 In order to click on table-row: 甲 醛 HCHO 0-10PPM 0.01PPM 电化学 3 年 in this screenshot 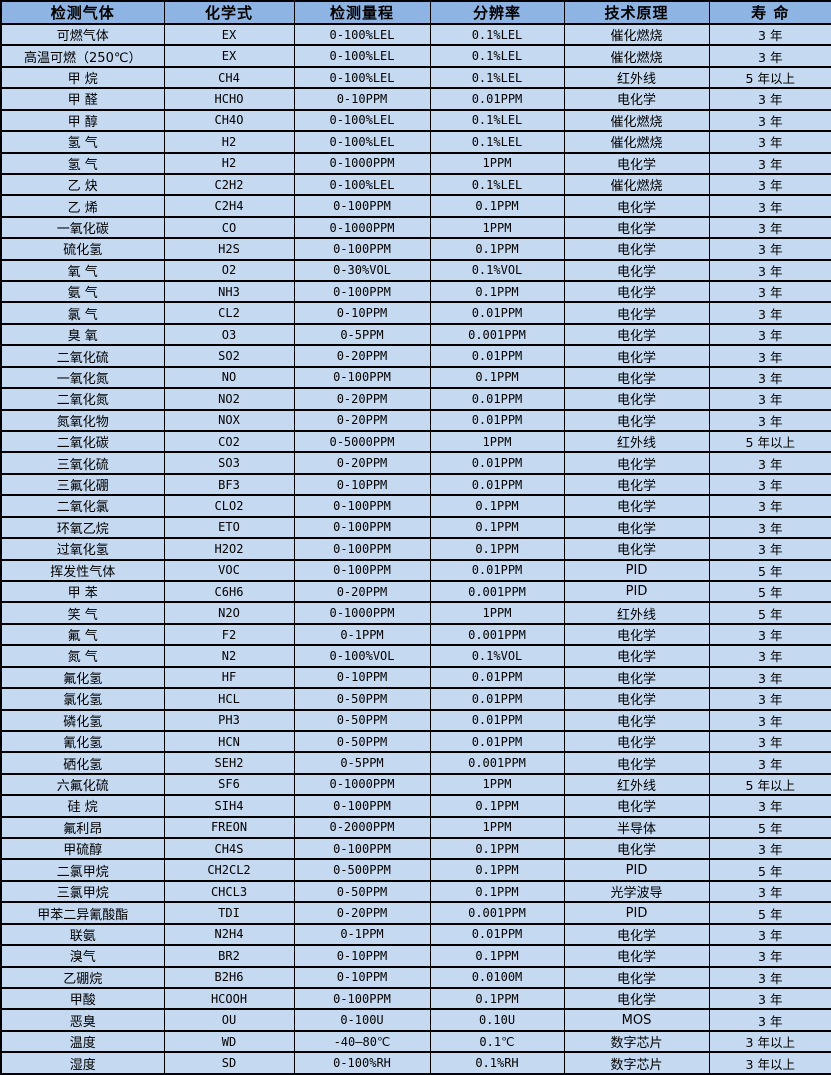, I will do `click(415, 99)`.